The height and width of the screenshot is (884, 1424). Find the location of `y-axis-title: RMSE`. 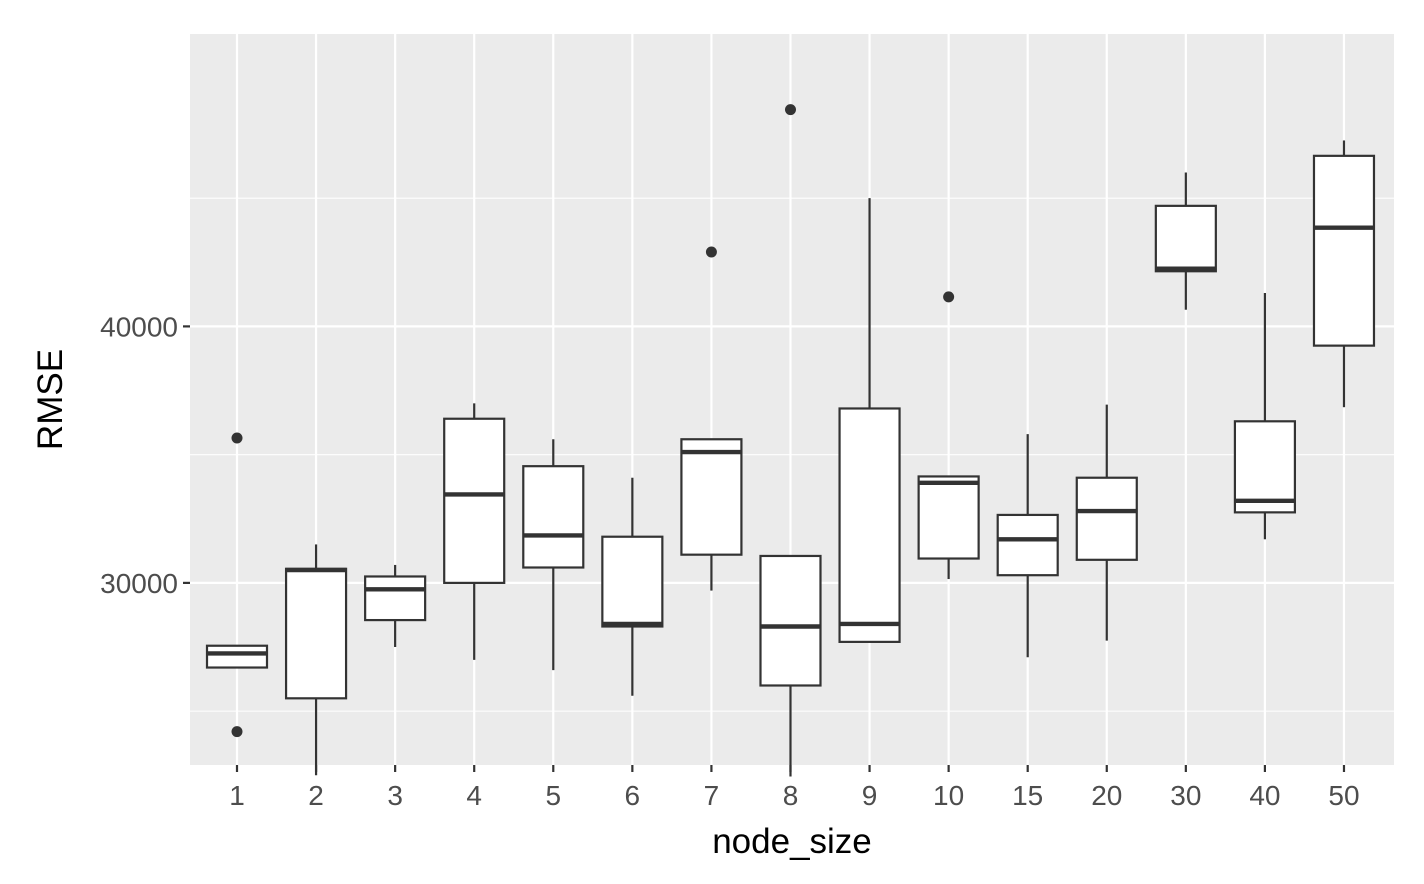

y-axis-title: RMSE is located at coordinates (50, 399).